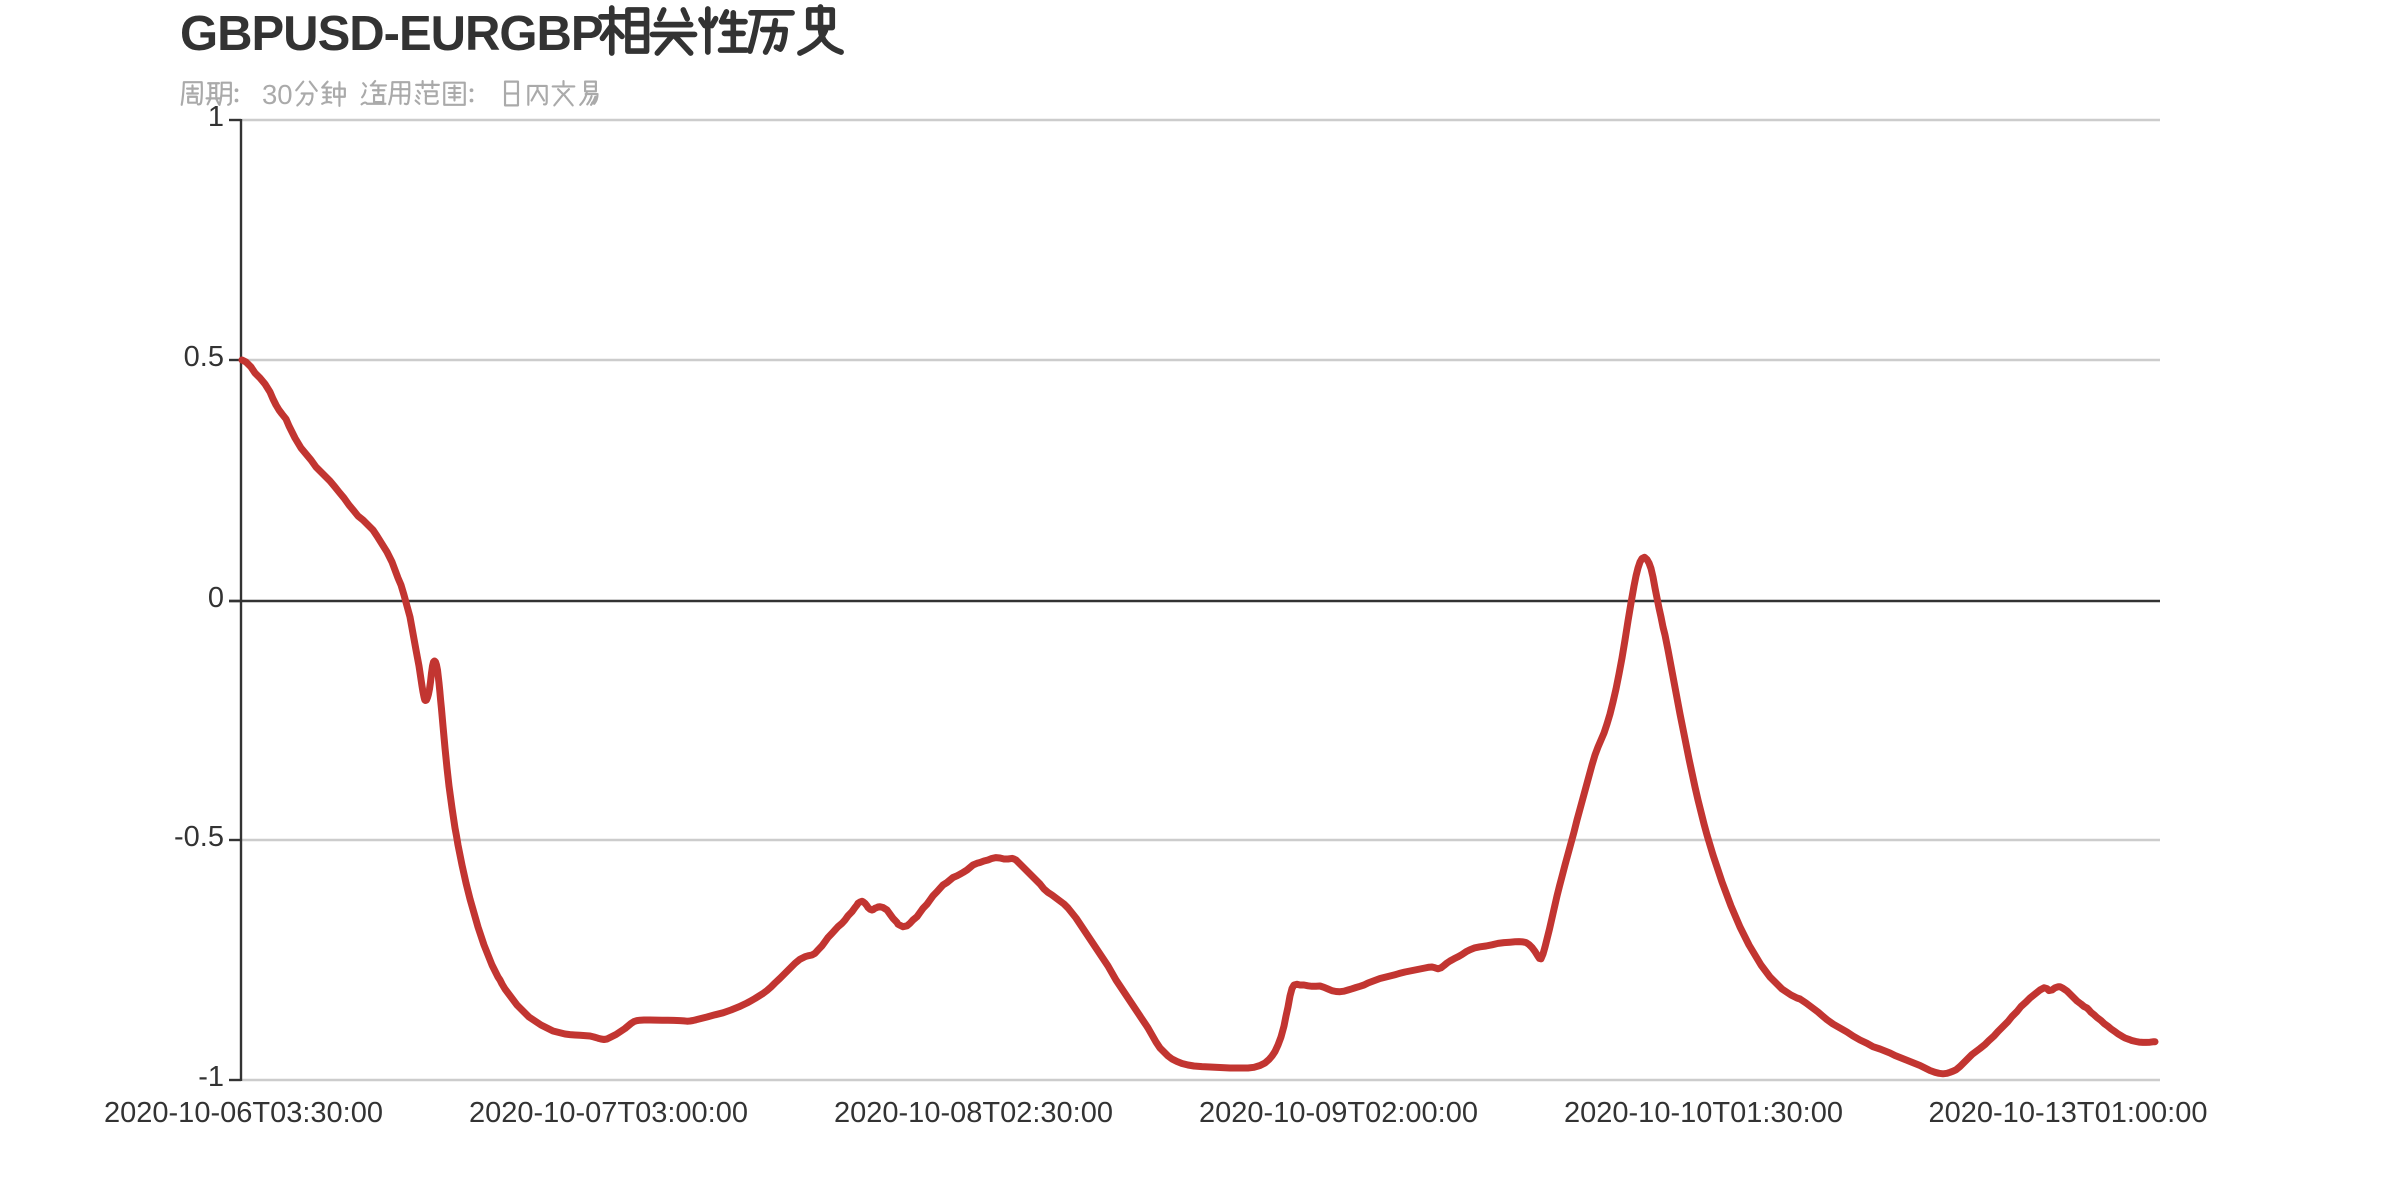 The height and width of the screenshot is (1200, 2400). I want to click on svg-text: 2020-10-13T01:00:00, so click(2068, 1113).